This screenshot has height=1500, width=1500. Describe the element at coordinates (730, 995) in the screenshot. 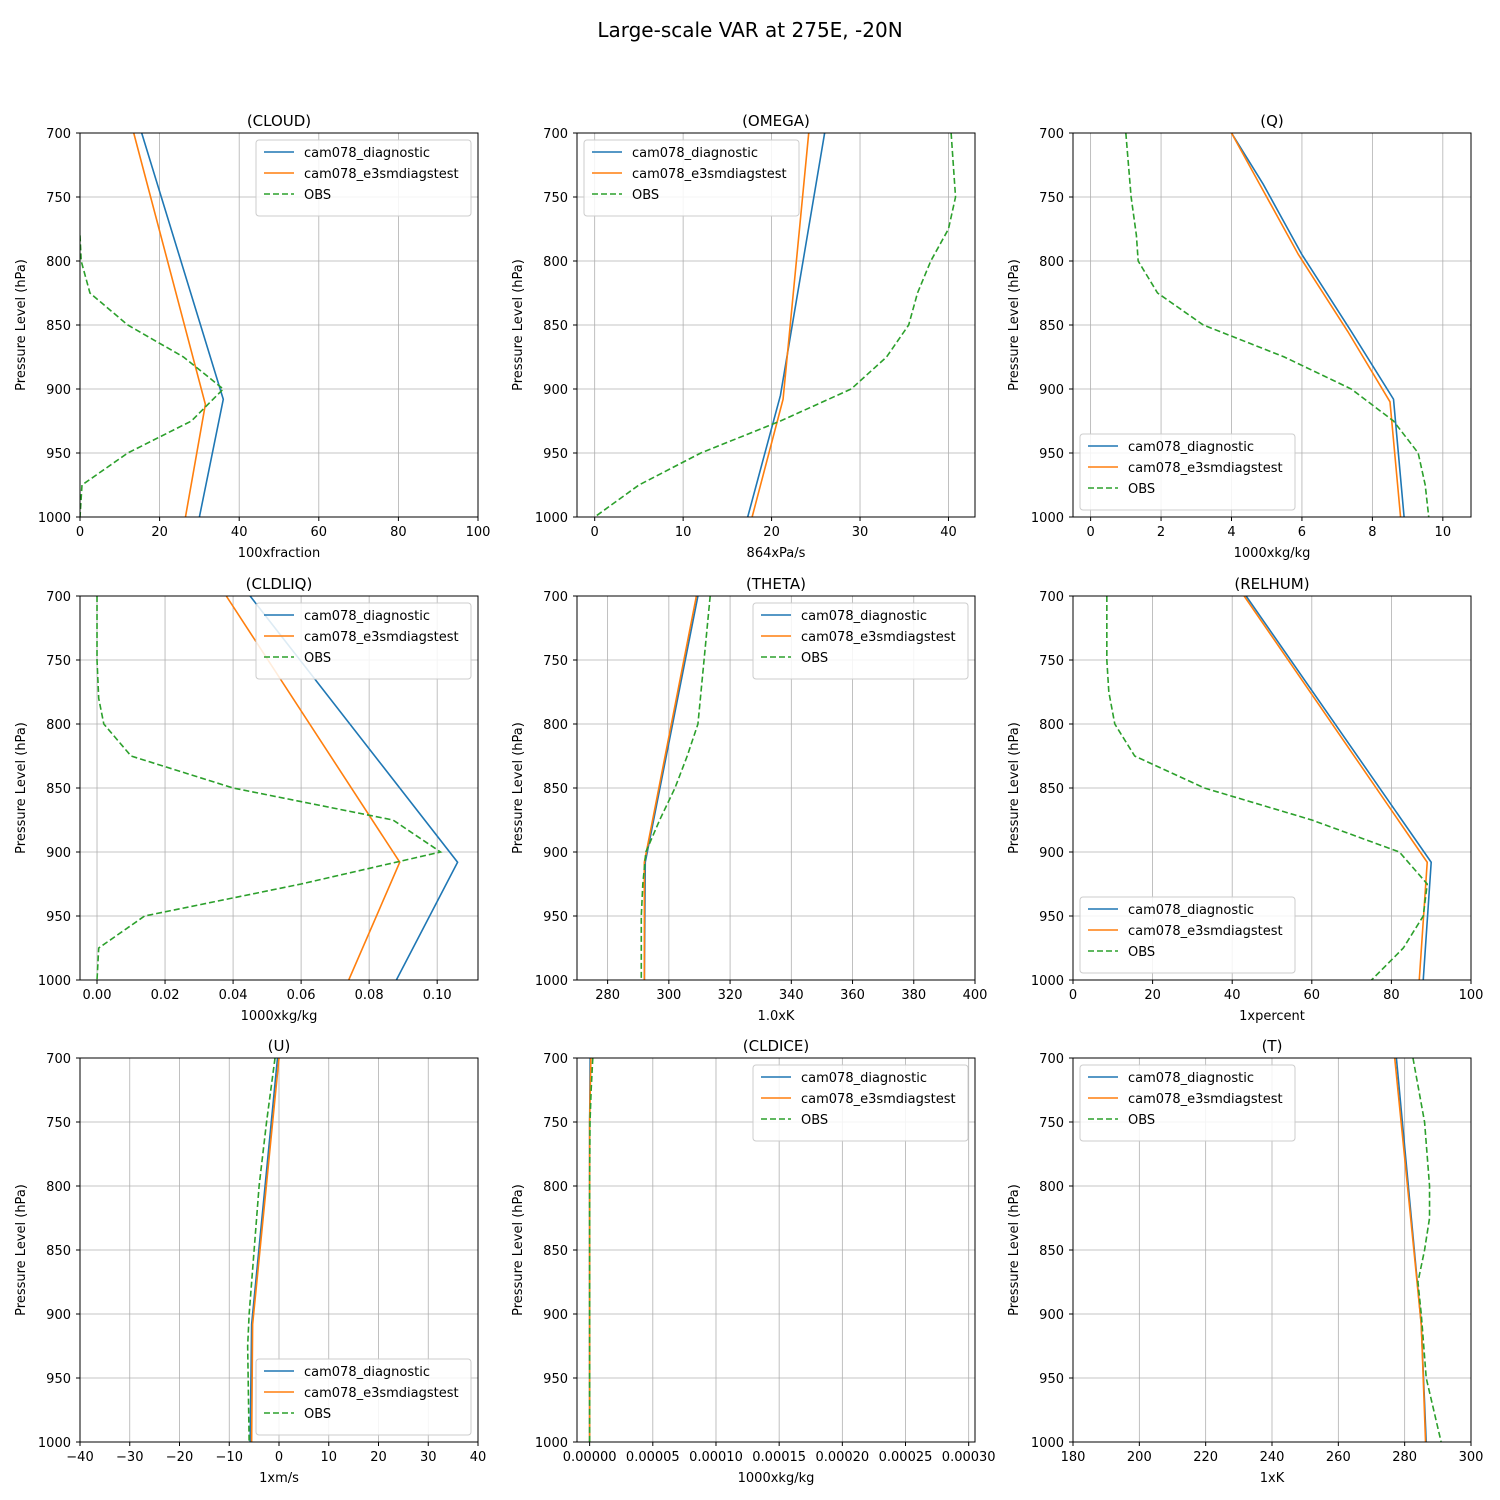

I see `x-tick-label: 320` at that location.